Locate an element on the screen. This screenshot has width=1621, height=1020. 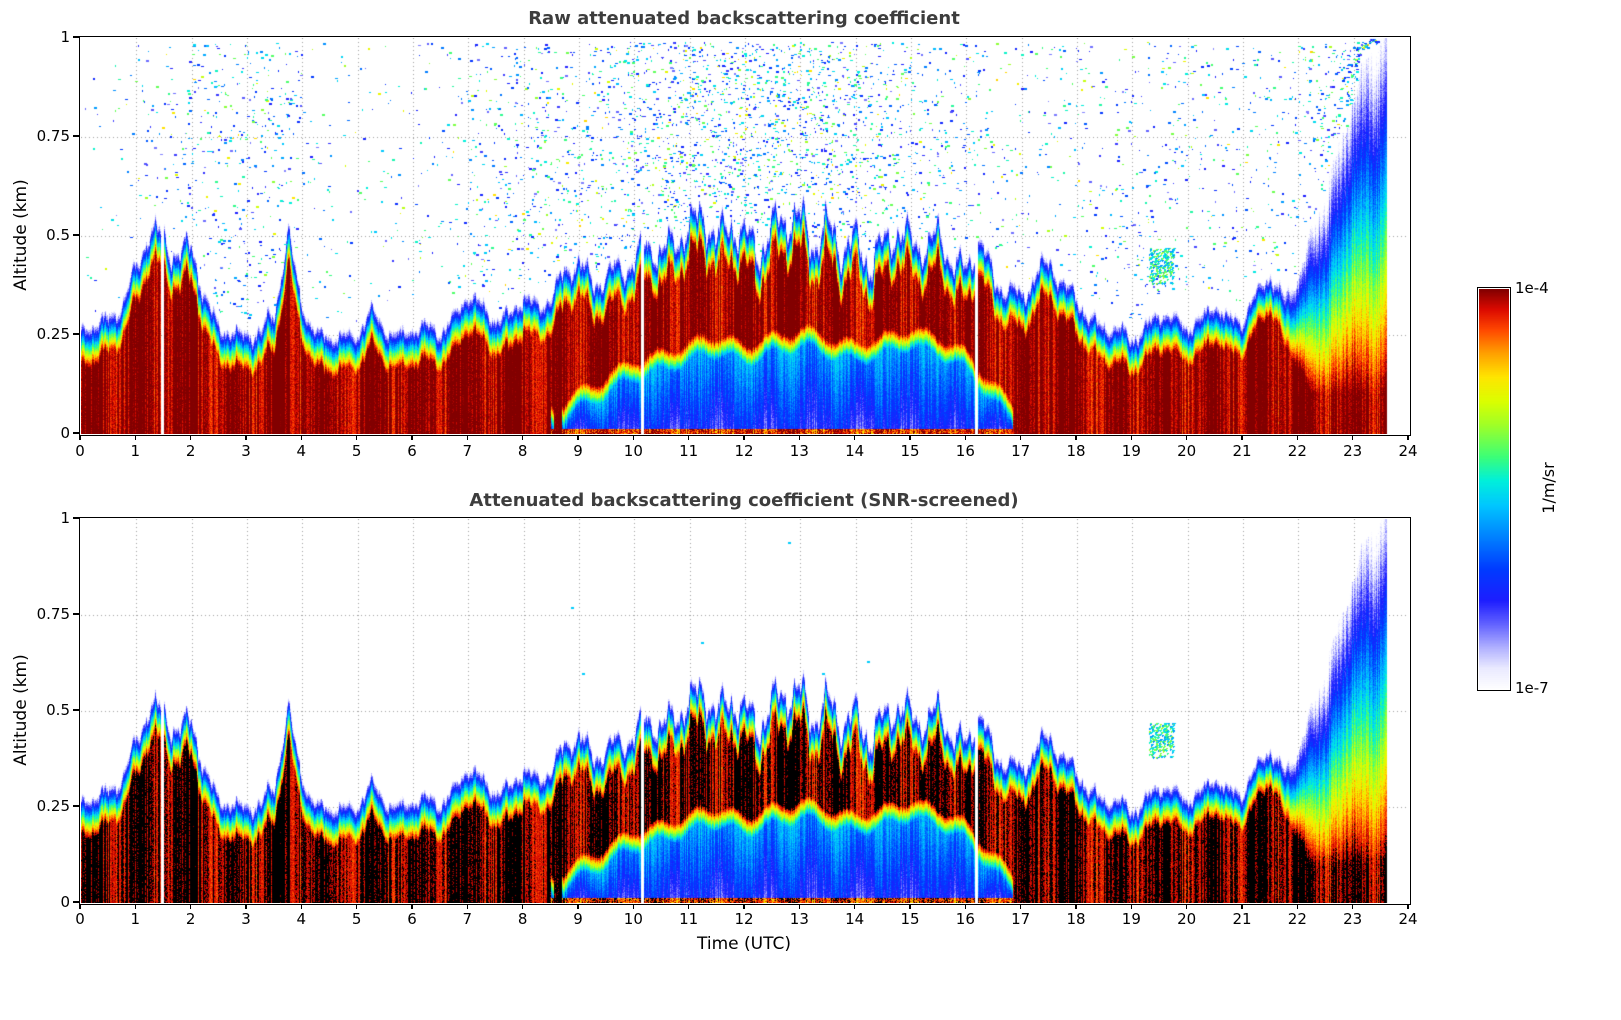
x-tick-label: 13 is located at coordinates (799, 919).